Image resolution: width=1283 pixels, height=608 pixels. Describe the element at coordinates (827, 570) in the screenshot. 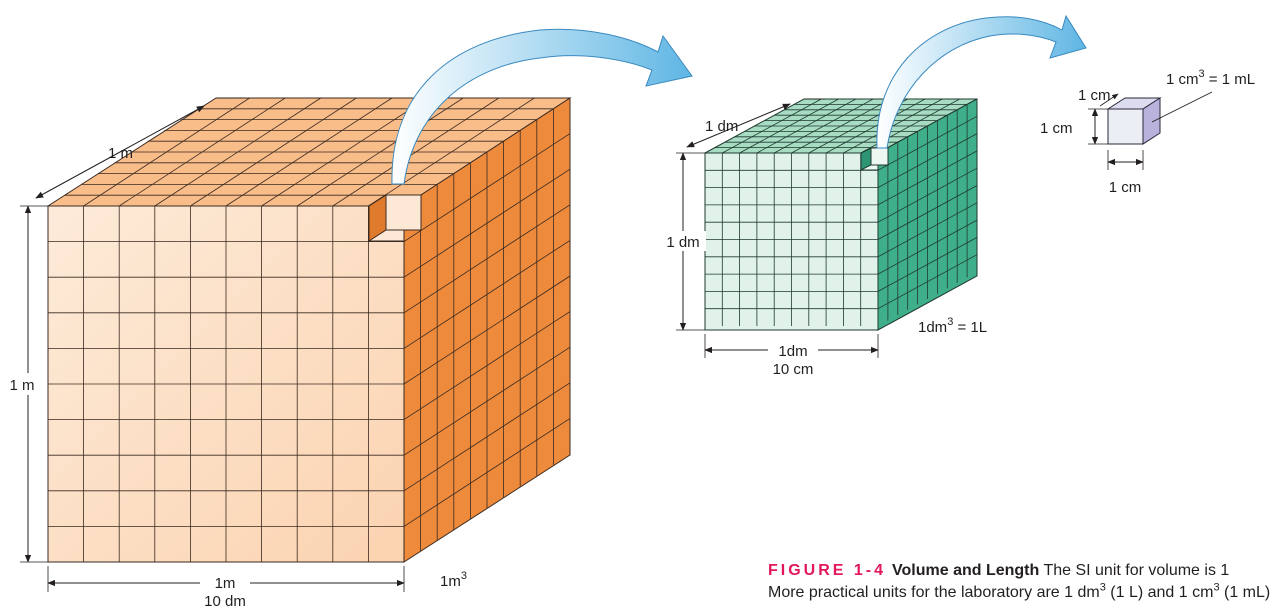

I see `figure-number: FIGURE 1-4` at that location.